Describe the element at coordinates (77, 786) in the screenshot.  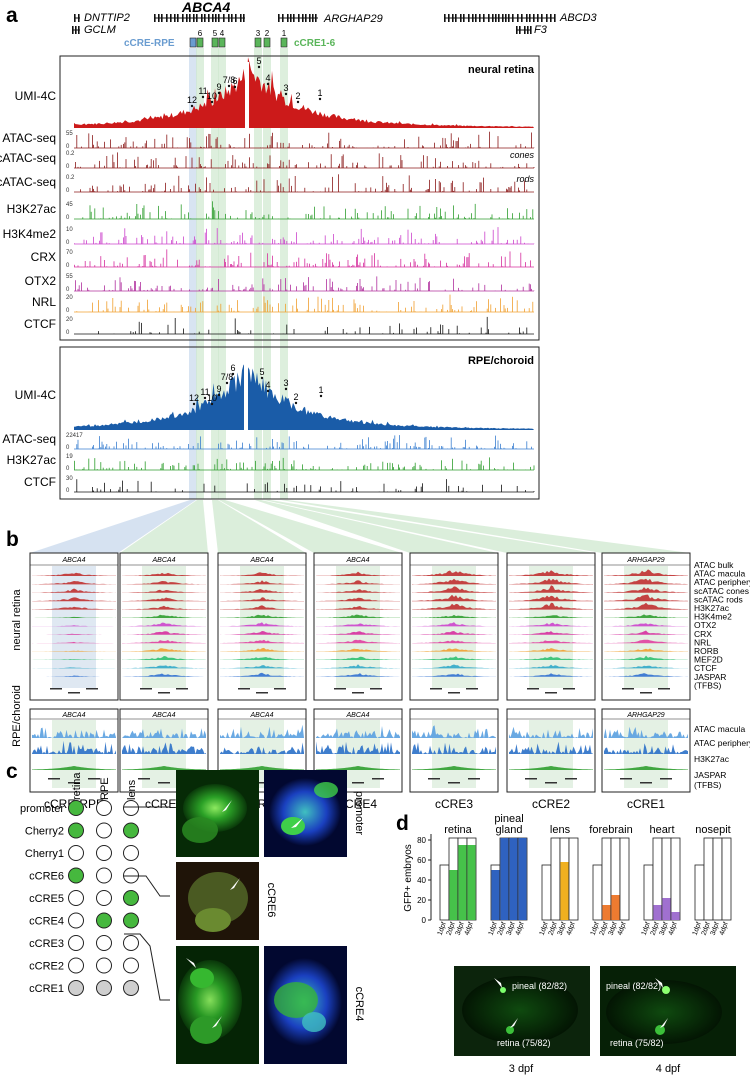
I see `activity-column-header: retina` at that location.